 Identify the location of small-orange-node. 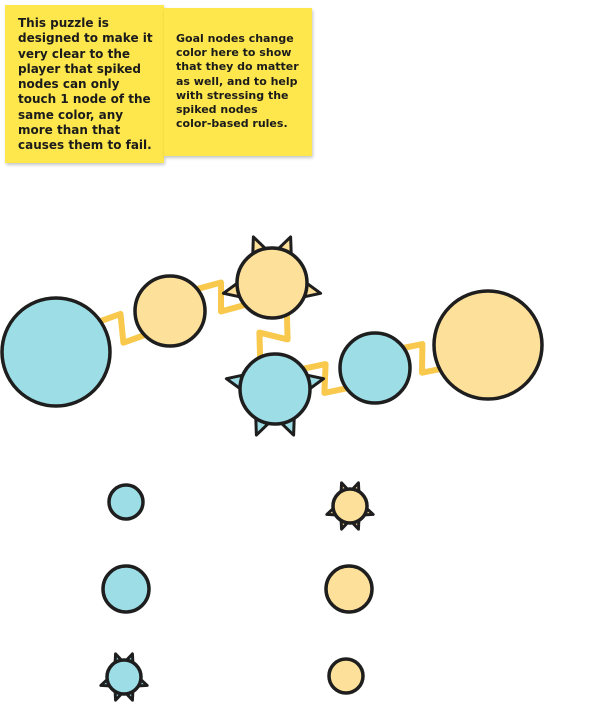
(170, 311).